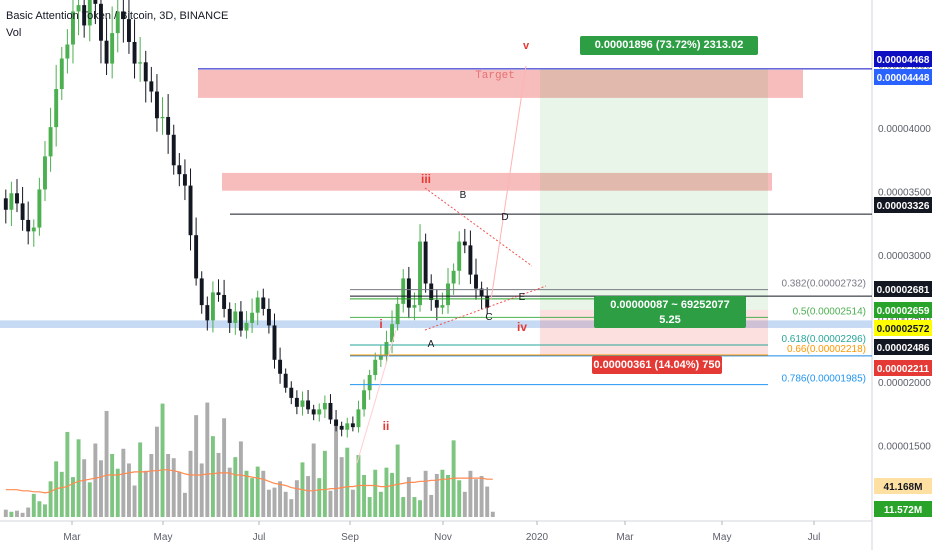  What do you see at coordinates (463, 195) in the screenshot?
I see `wave-label: B` at bounding box center [463, 195].